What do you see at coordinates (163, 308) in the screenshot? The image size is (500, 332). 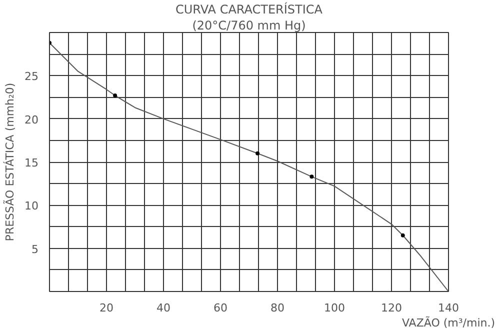 I see `x-tick-label: 40` at bounding box center [163, 308].